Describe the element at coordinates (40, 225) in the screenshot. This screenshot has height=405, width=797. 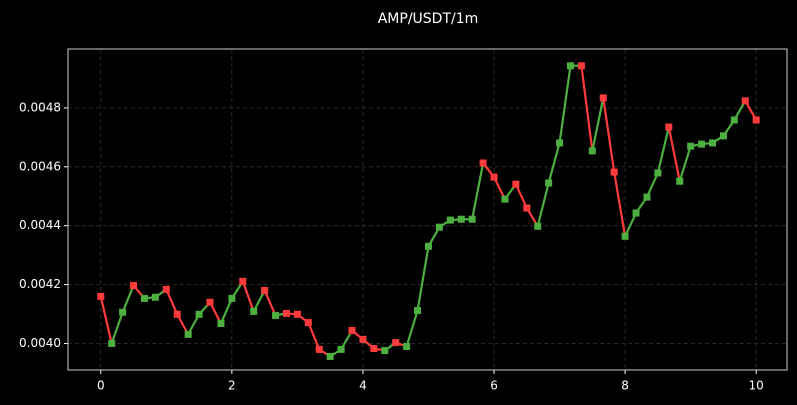
I see `y-tick-label: 0.0044` at that location.